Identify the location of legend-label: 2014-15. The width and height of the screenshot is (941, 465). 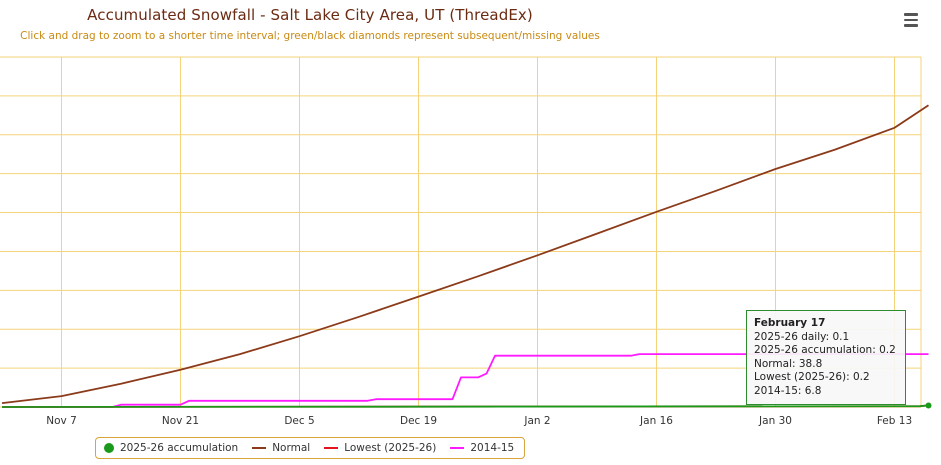
(492, 448).